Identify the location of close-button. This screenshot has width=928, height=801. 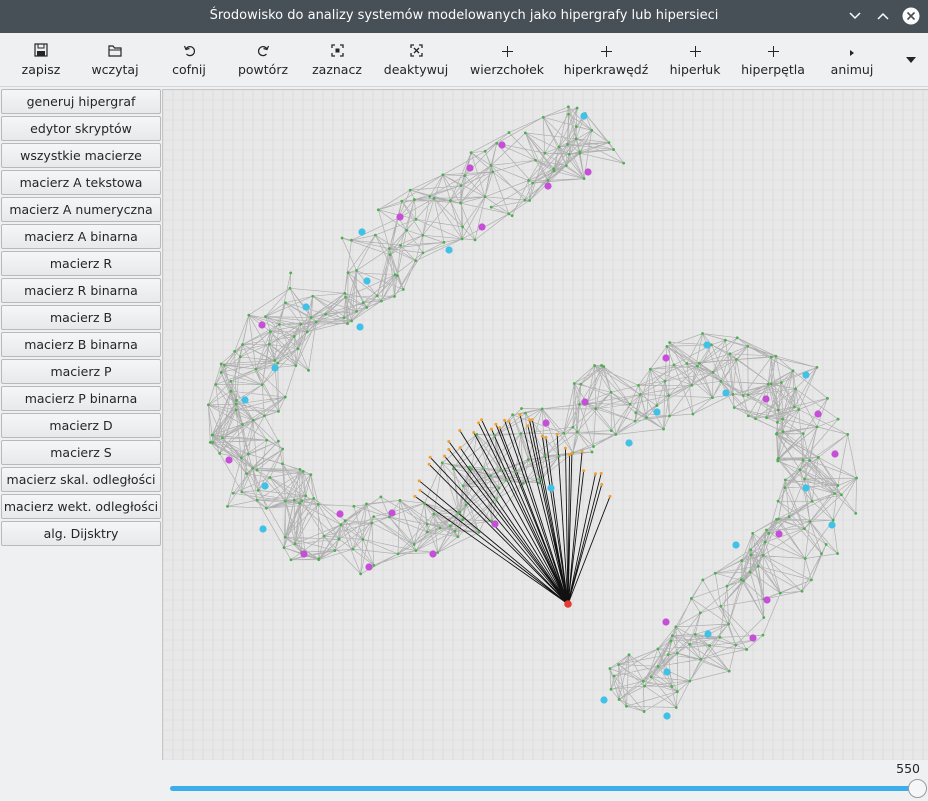
(911, 16).